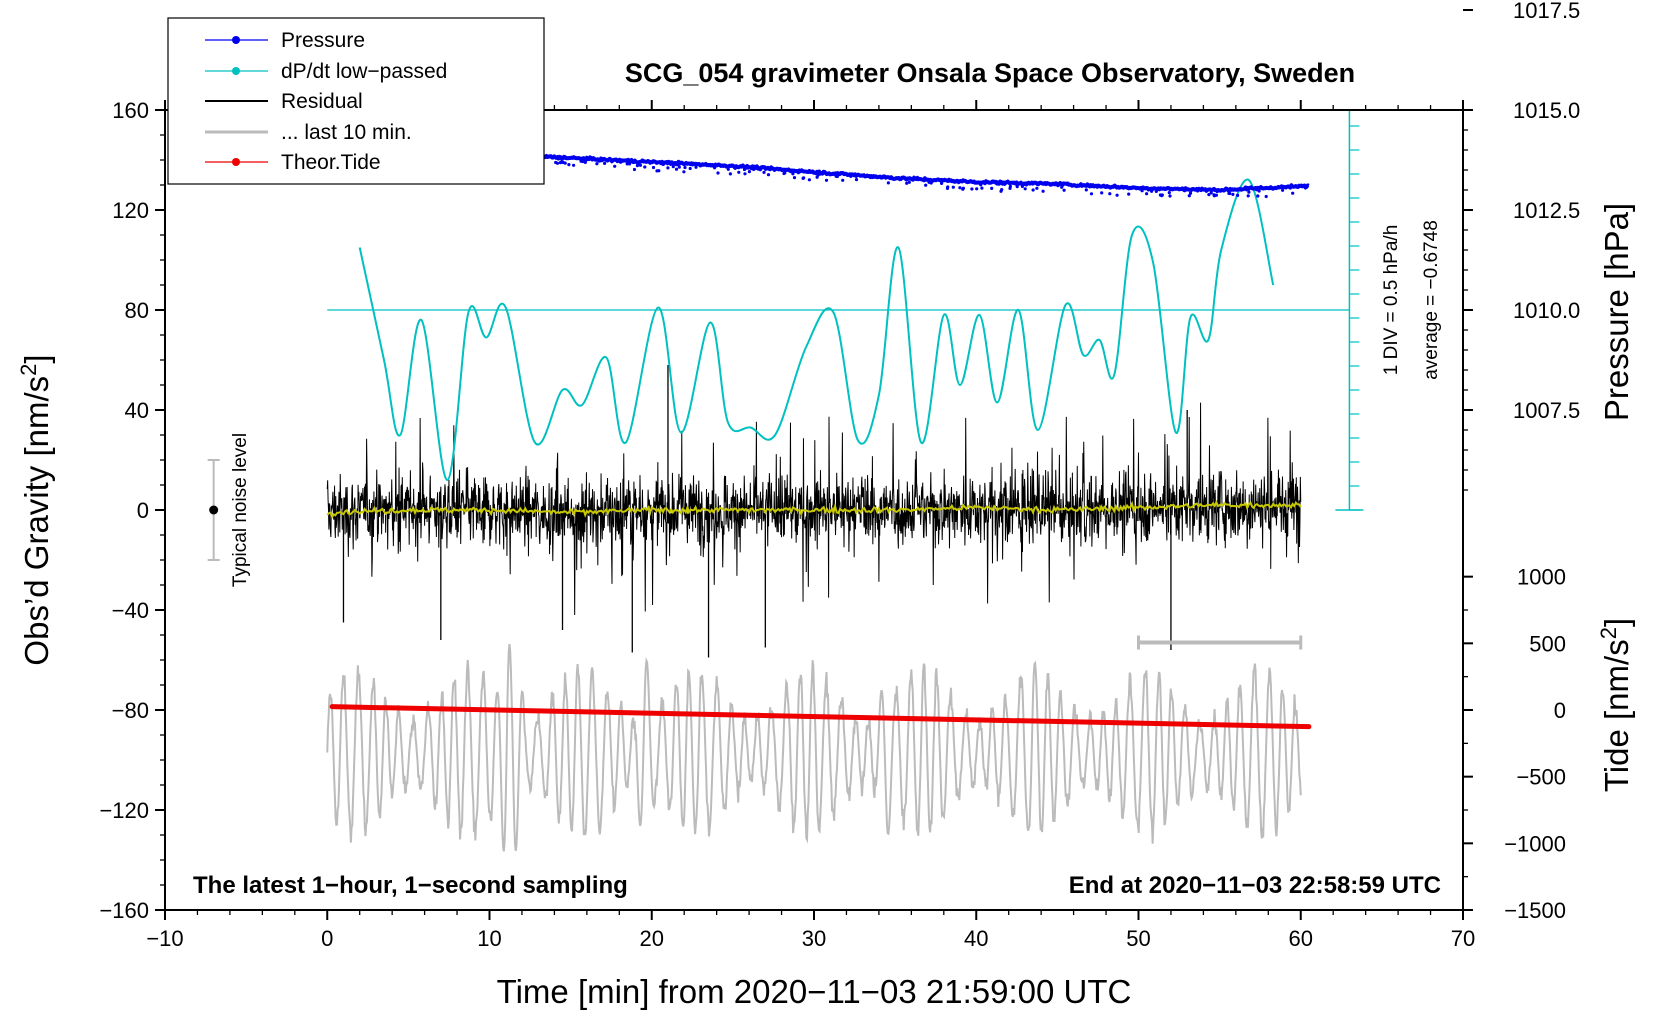  What do you see at coordinates (284, 101) in the screenshot?
I see `legend-entry-residual: Residual` at bounding box center [284, 101].